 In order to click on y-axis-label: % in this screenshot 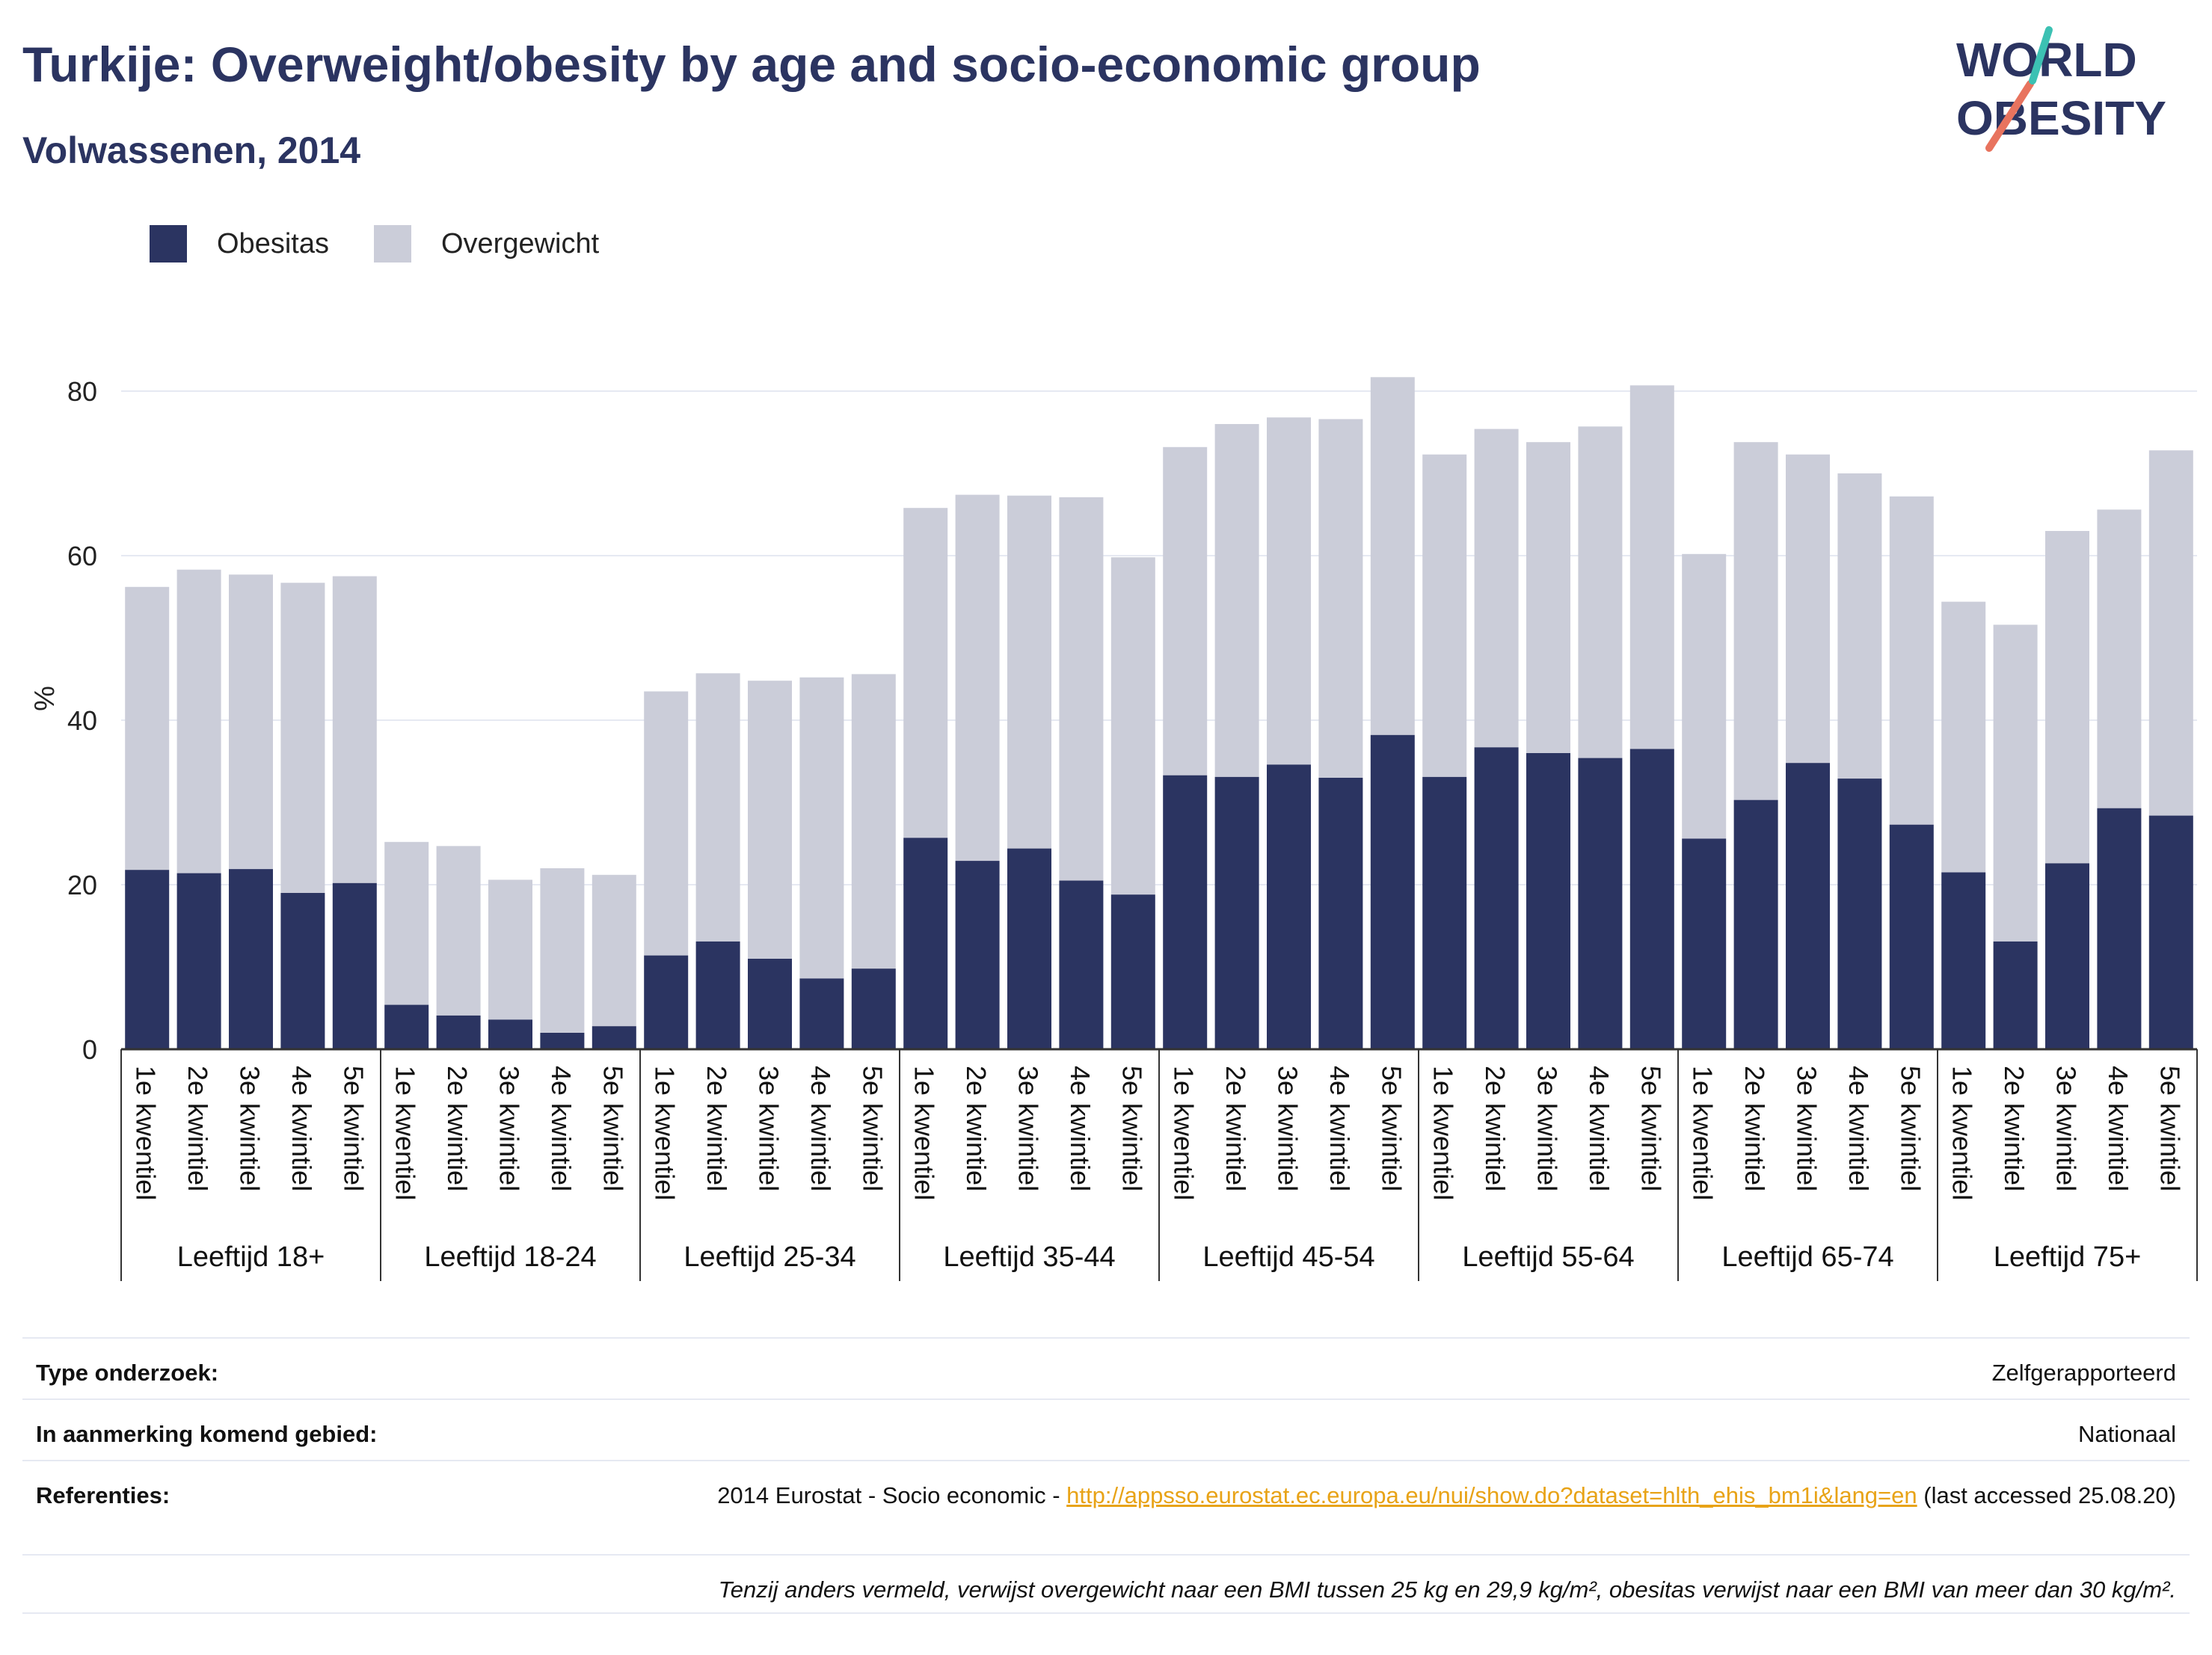, I will do `click(45, 698)`.